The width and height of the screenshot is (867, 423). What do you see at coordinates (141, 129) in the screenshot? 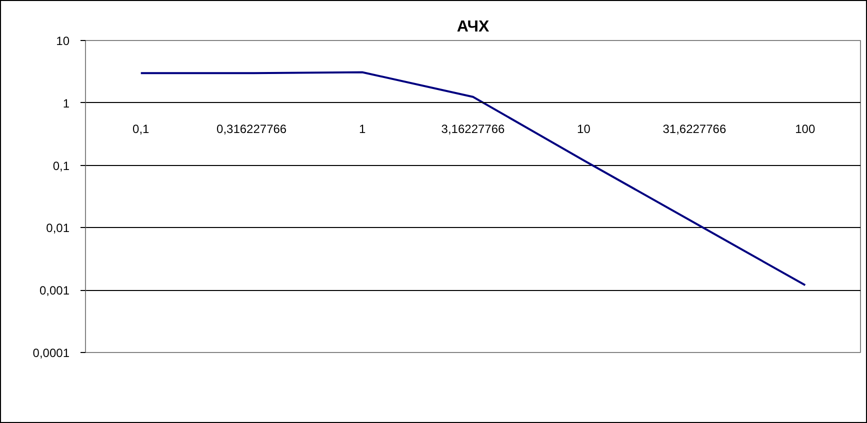
I see `x-tick-label: 0,1` at bounding box center [141, 129].